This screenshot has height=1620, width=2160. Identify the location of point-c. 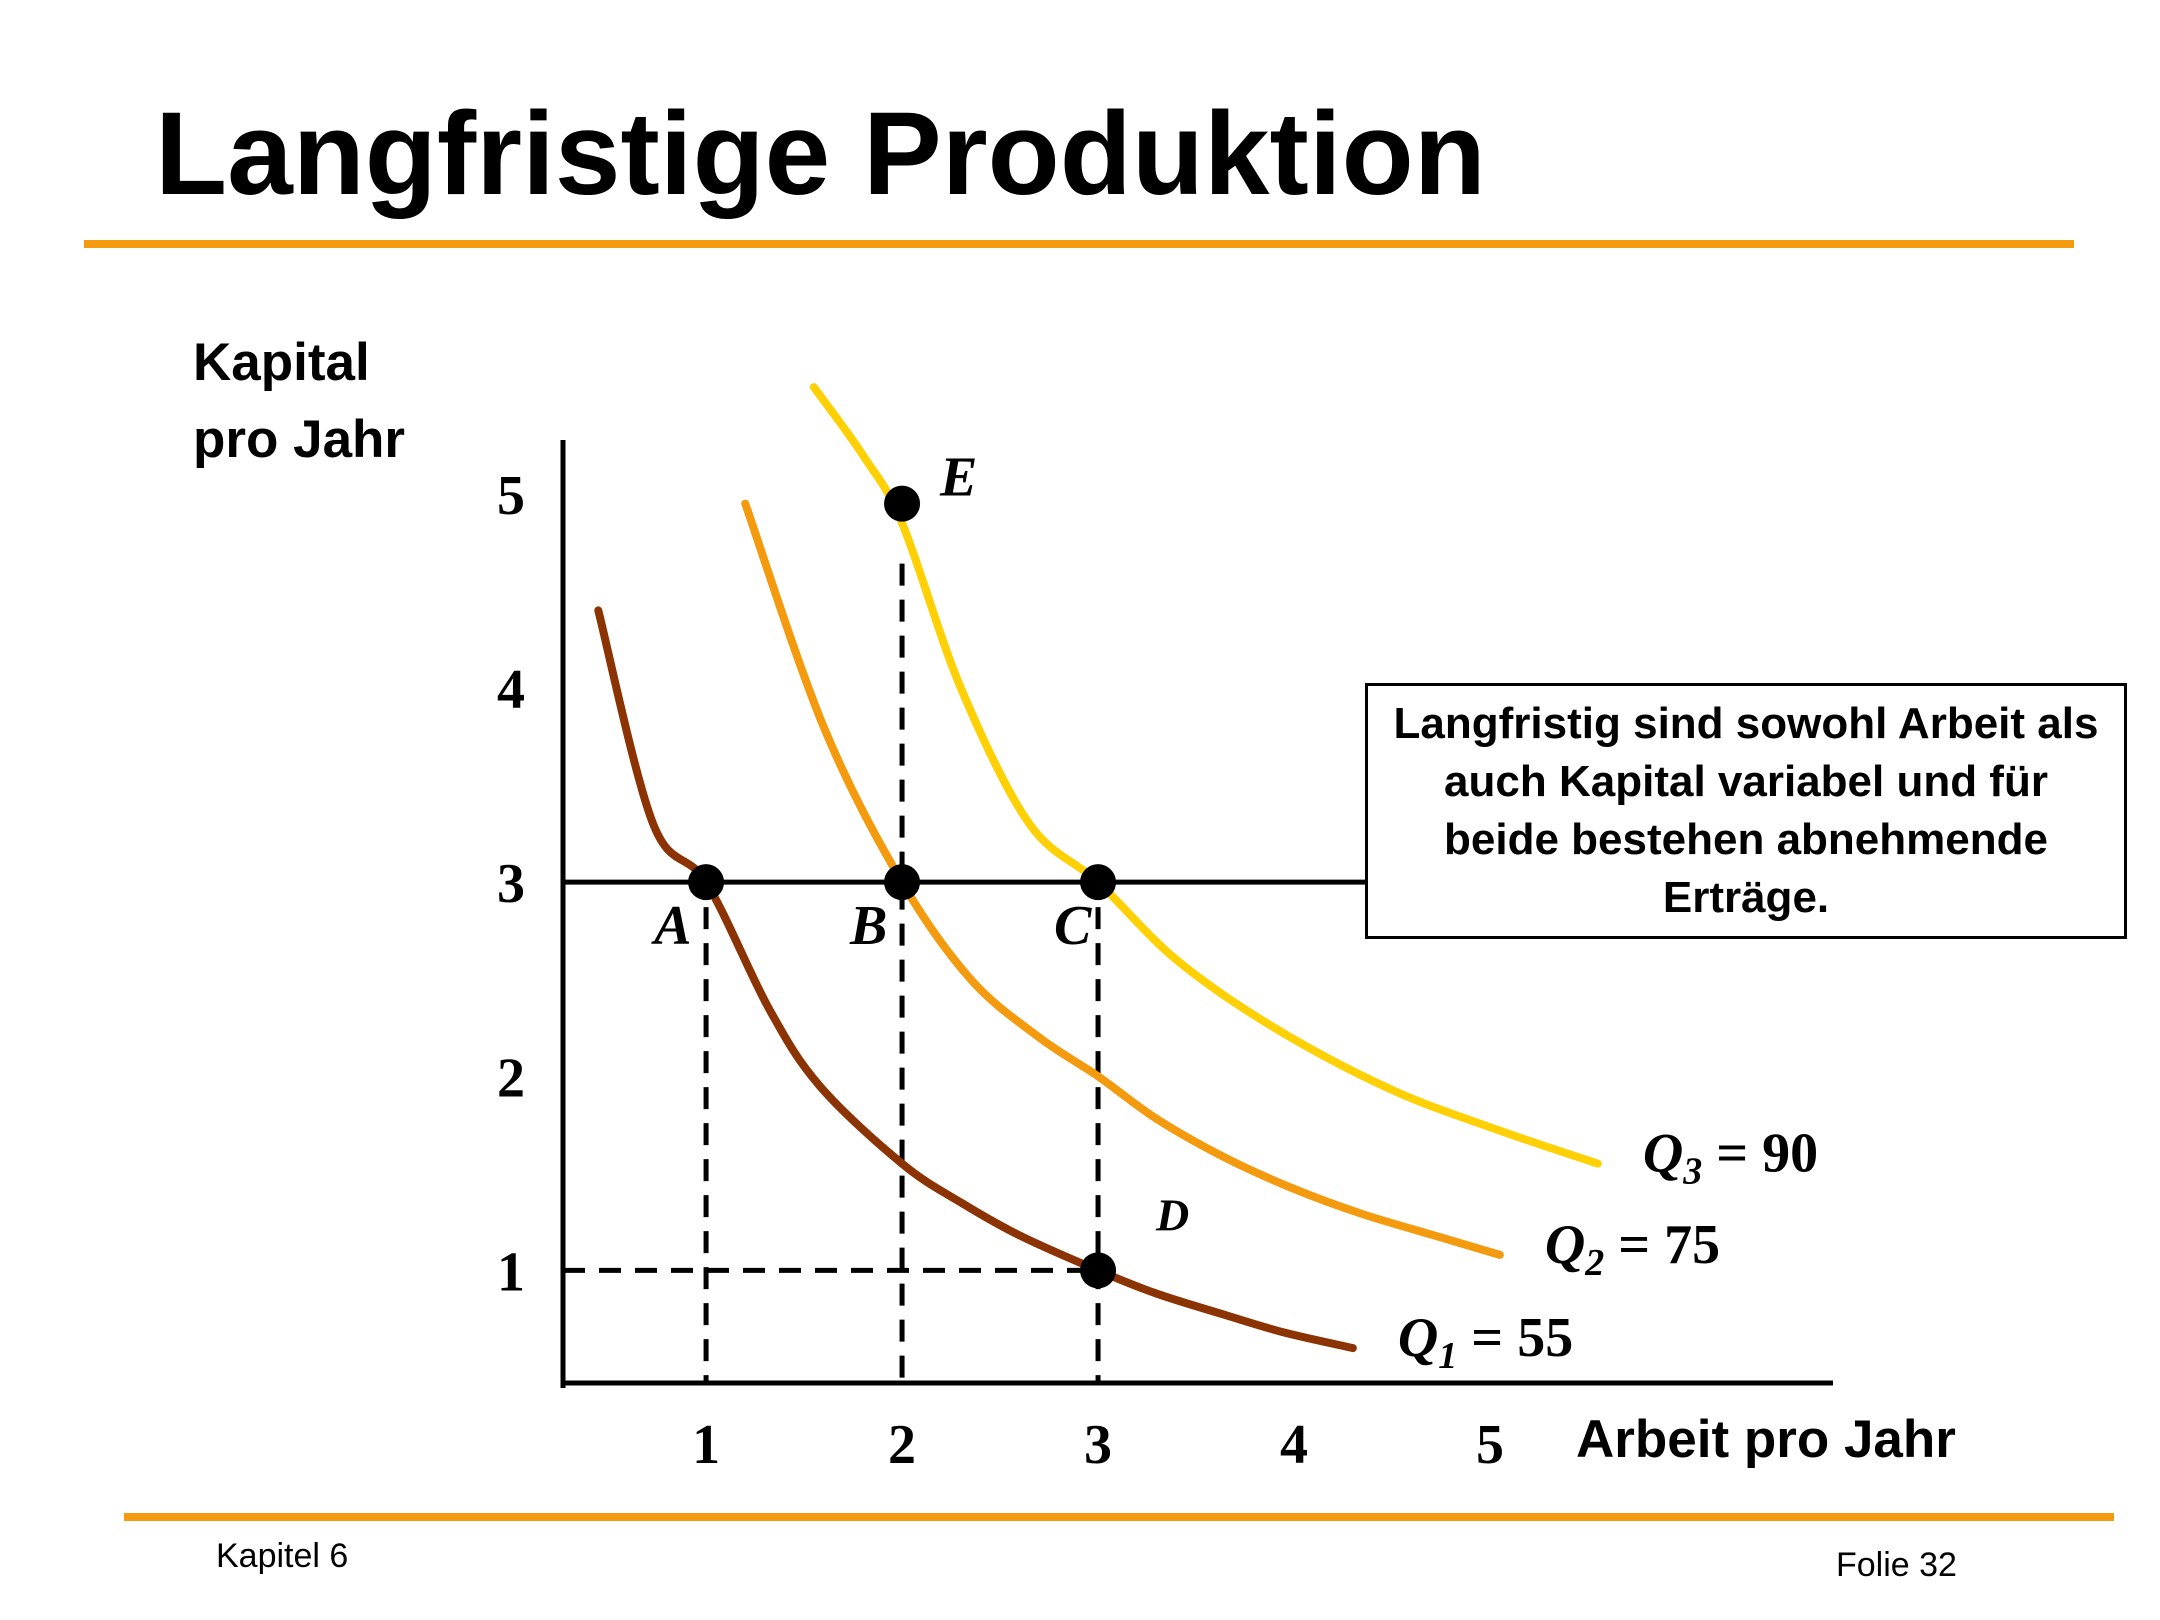
(1098, 882).